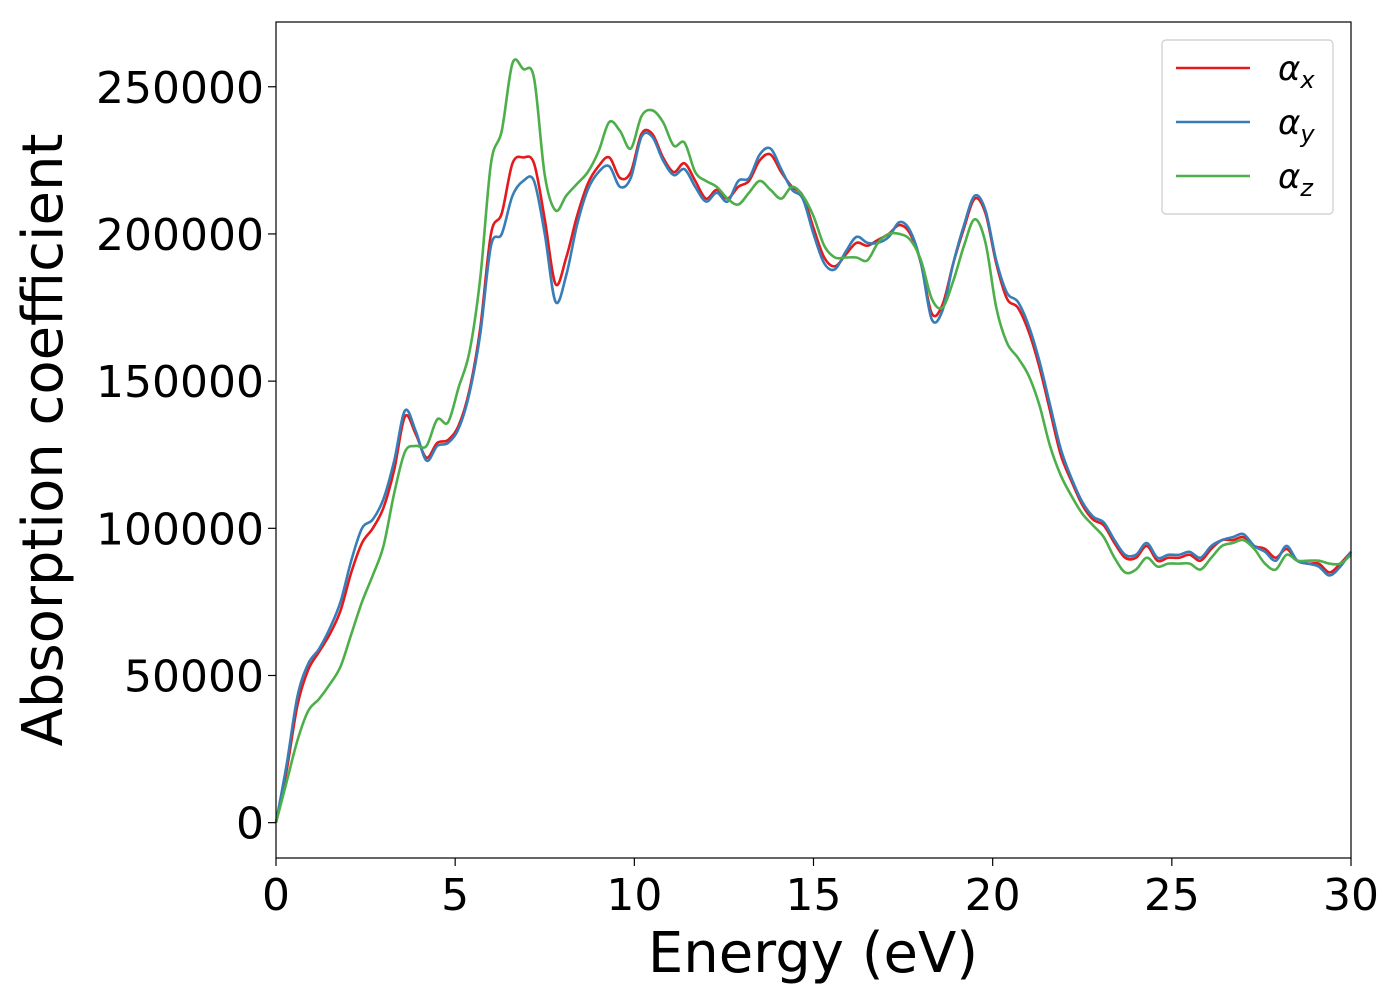  Describe the element at coordinates (814, 895) in the screenshot. I see `x-tick-label: 15` at that location.